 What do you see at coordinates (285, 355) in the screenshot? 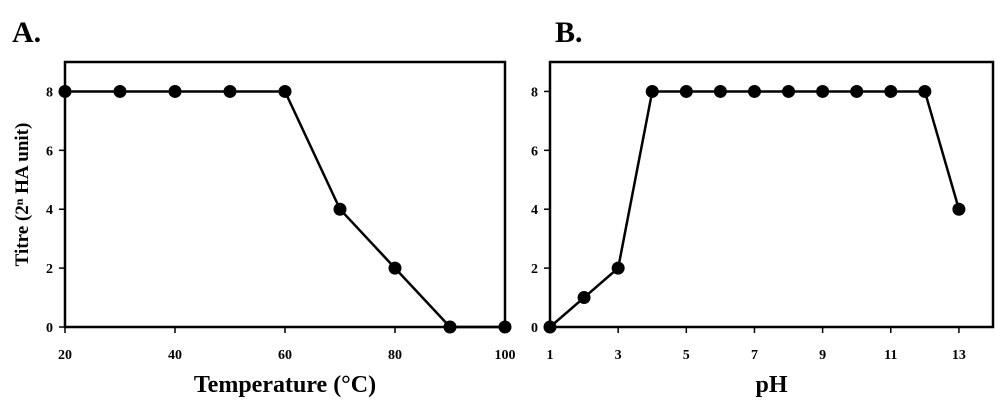
I see `x-tick-label: 60` at bounding box center [285, 355].